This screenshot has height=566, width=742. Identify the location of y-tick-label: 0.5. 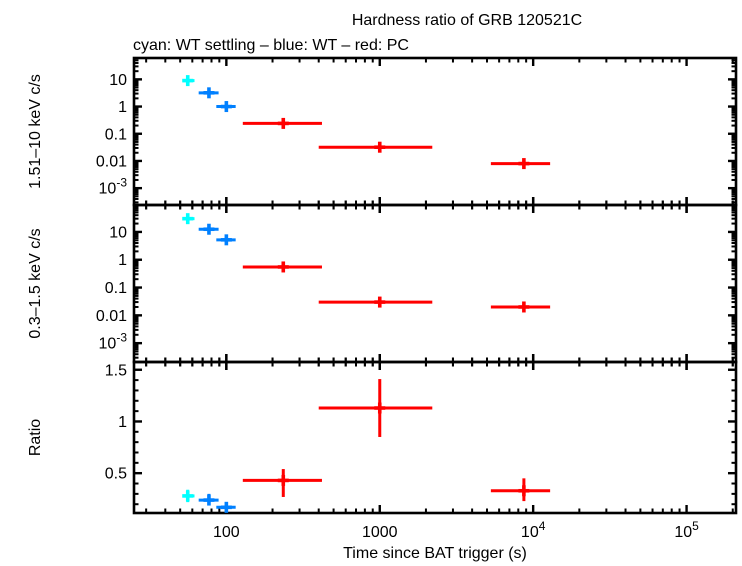
(116, 474).